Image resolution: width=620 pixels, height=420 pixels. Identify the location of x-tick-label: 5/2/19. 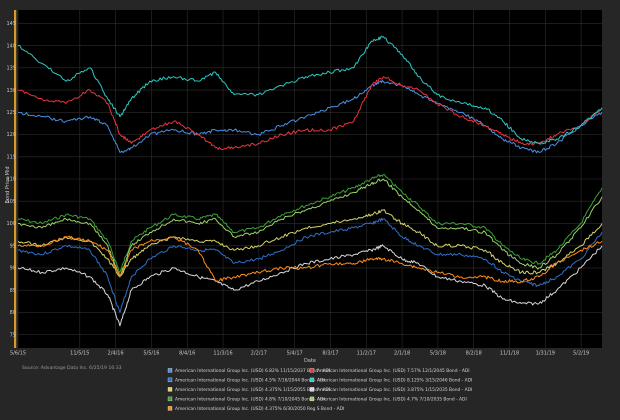
(581, 354).